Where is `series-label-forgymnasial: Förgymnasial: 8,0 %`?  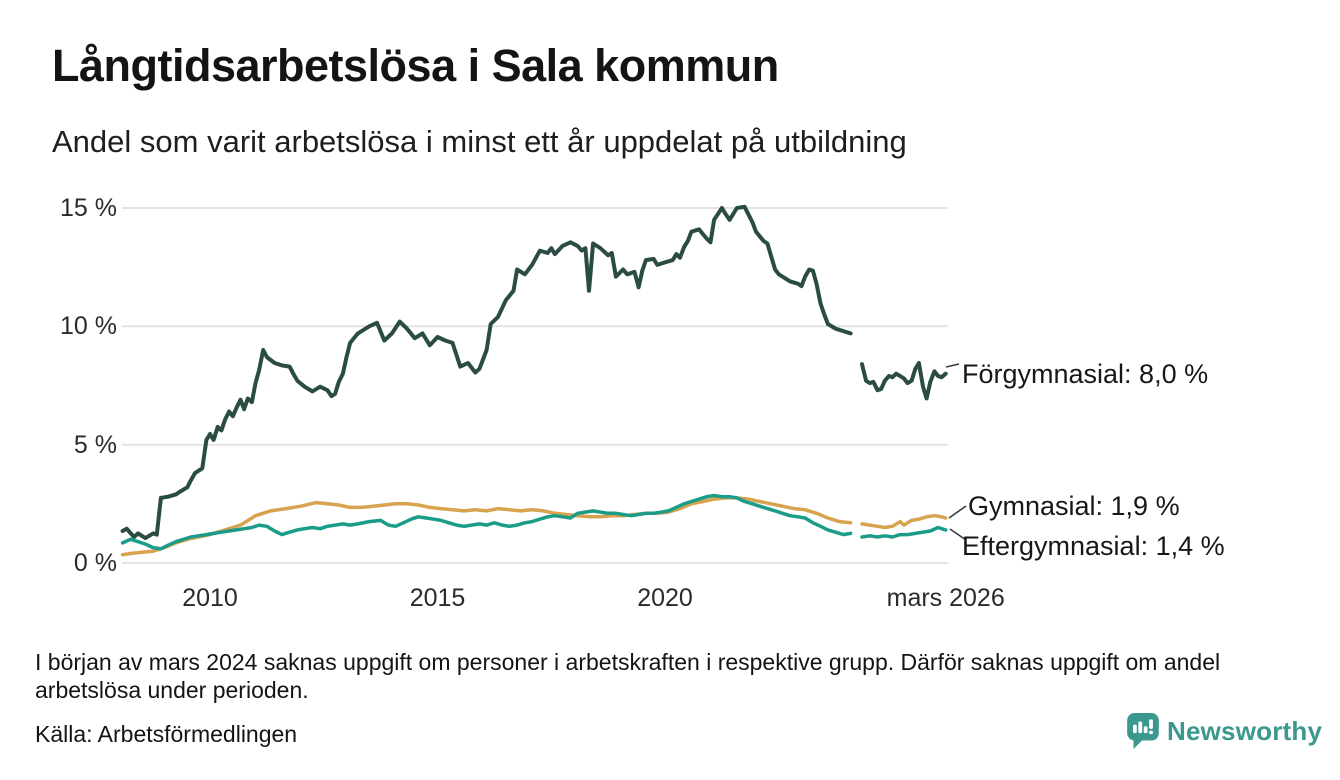 series-label-forgymnasial: Förgymnasial: 8,0 % is located at coordinates (1085, 374).